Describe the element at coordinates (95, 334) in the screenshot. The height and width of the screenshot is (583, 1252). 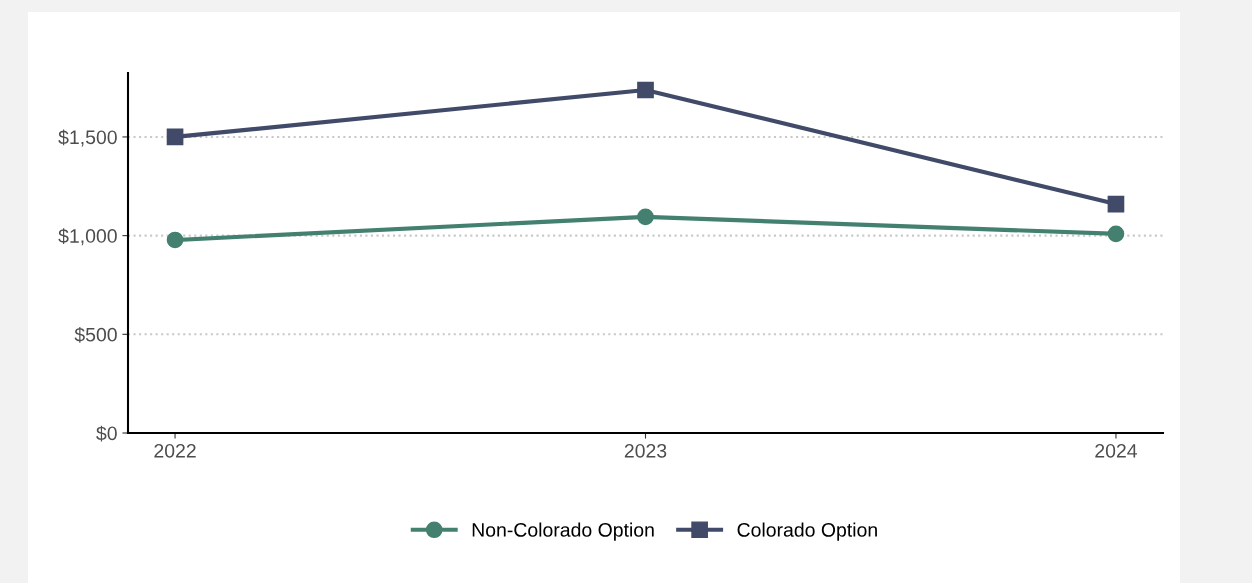
I see `y-tick-label: $500` at that location.